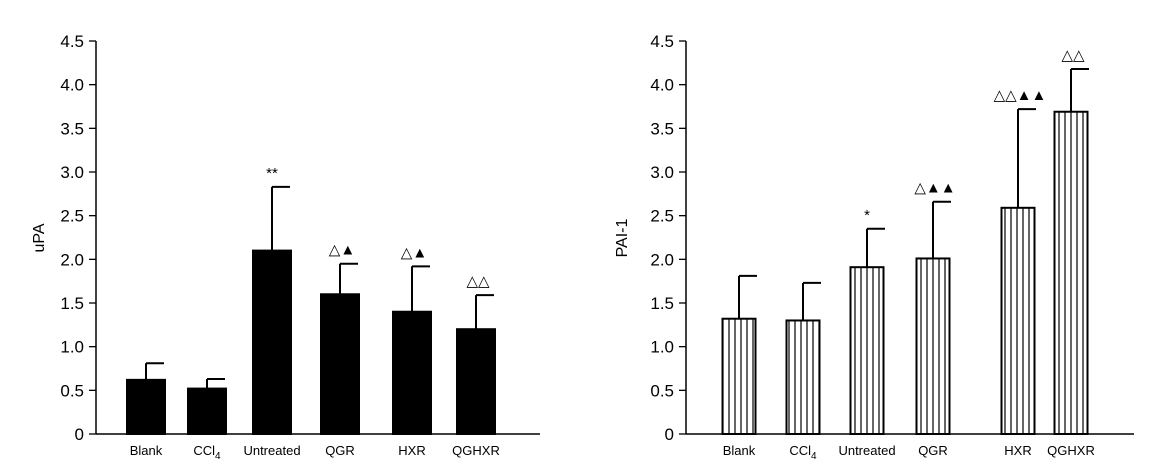 The image size is (1163, 476). Describe the element at coordinates (272, 173) in the screenshot. I see `significance-annotation: **` at that location.